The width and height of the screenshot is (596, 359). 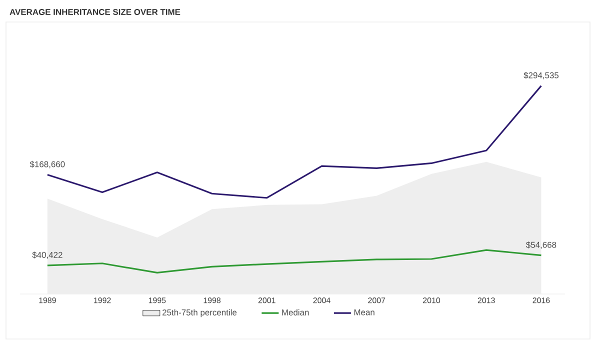 What do you see at coordinates (295, 312) in the screenshot?
I see `legend-label: Median` at bounding box center [295, 312].